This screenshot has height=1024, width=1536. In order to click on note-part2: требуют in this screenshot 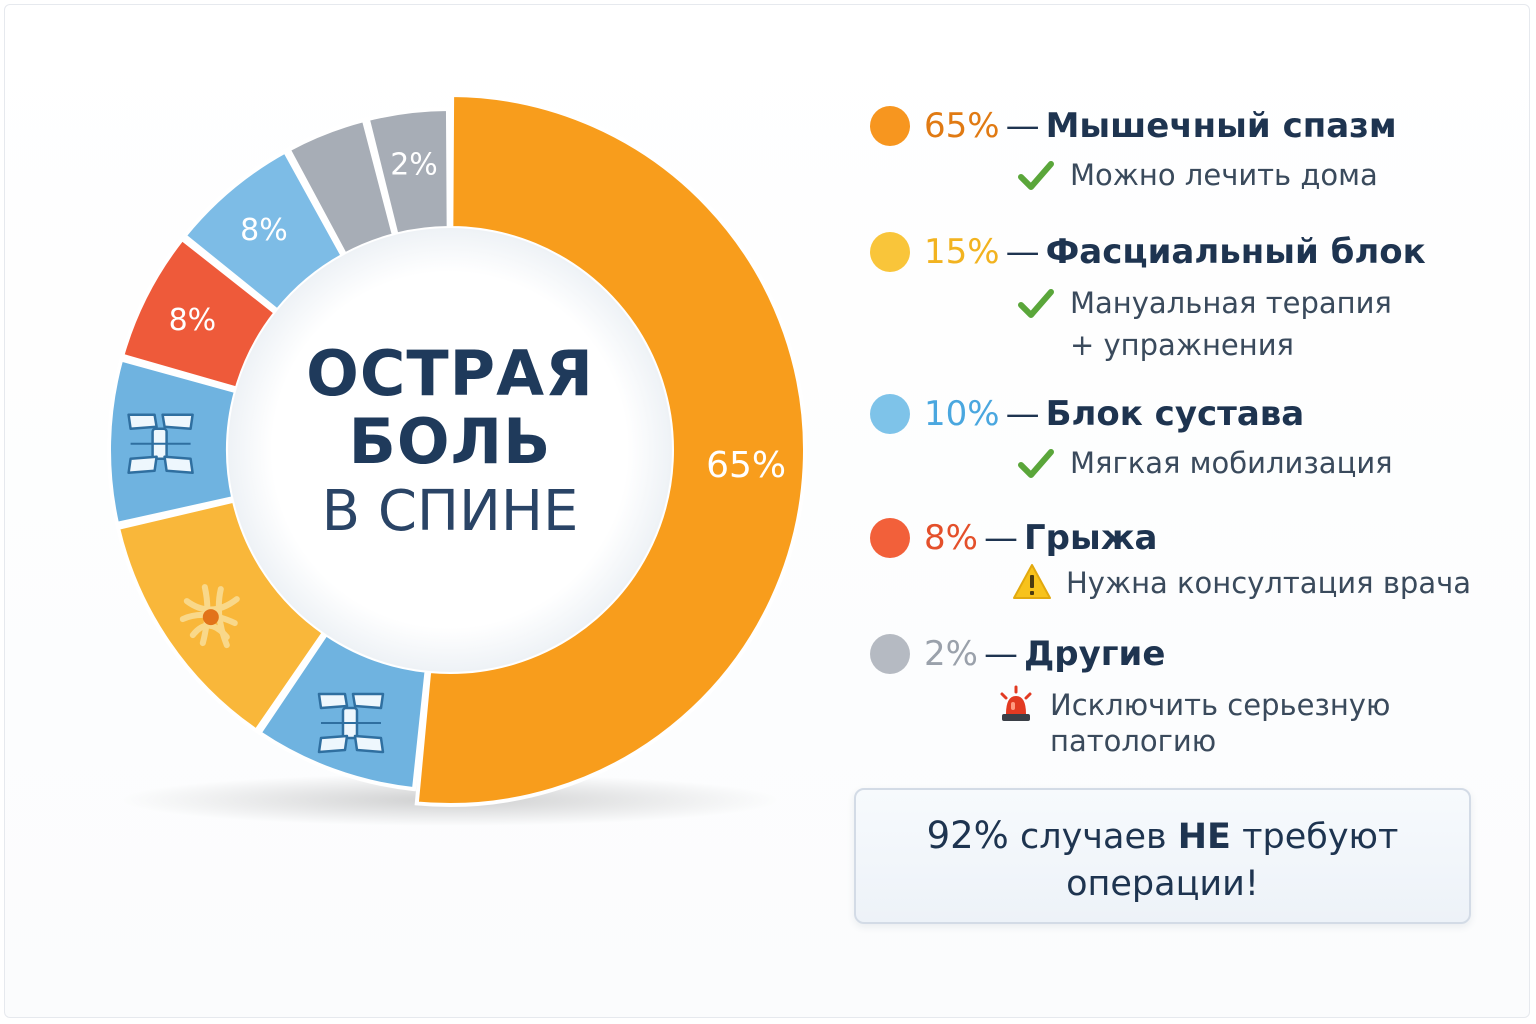, I will do `click(1320, 837)`.